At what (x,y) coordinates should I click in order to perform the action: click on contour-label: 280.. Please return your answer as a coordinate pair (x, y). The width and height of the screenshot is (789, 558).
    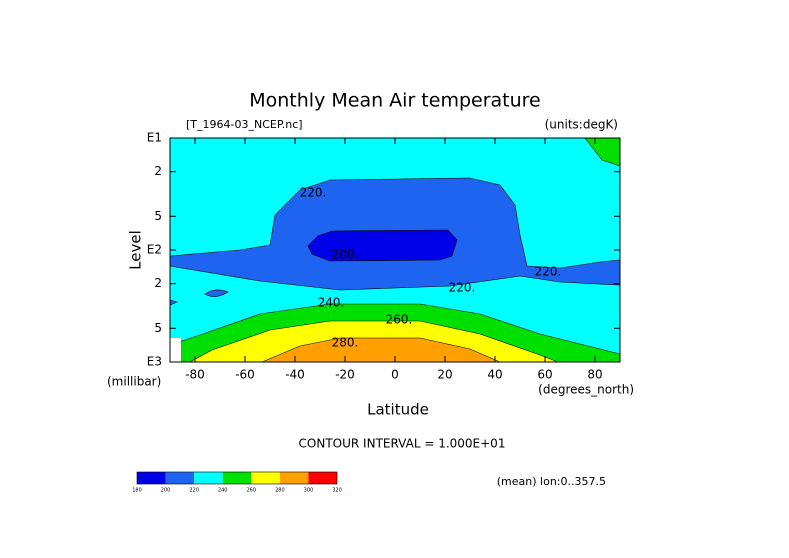
    Looking at the image, I should click on (345, 343).